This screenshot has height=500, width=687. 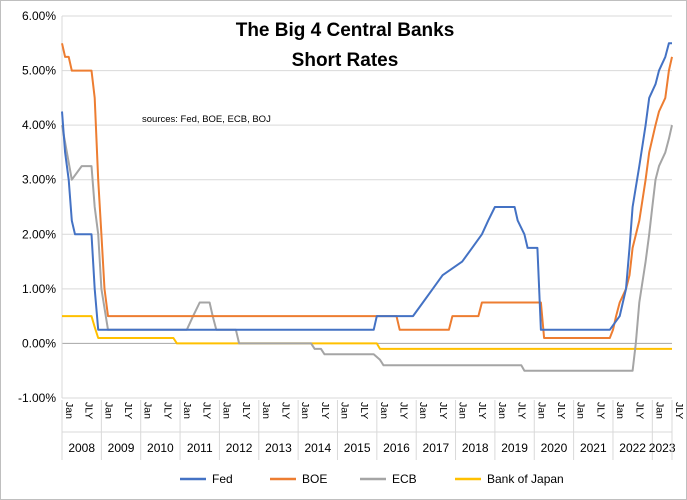 What do you see at coordinates (593, 448) in the screenshot?
I see `year-label: 2021` at bounding box center [593, 448].